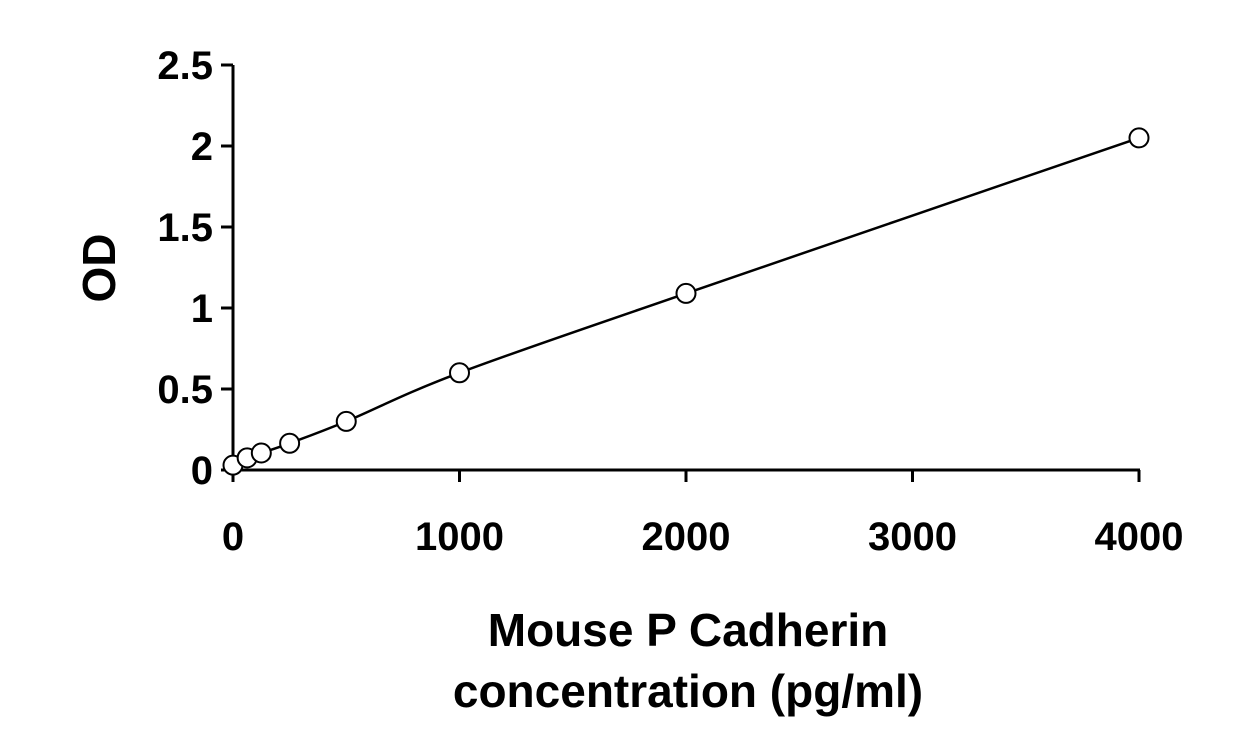 The width and height of the screenshot is (1245, 750). I want to click on x-tick-label: 2000, so click(686, 537).